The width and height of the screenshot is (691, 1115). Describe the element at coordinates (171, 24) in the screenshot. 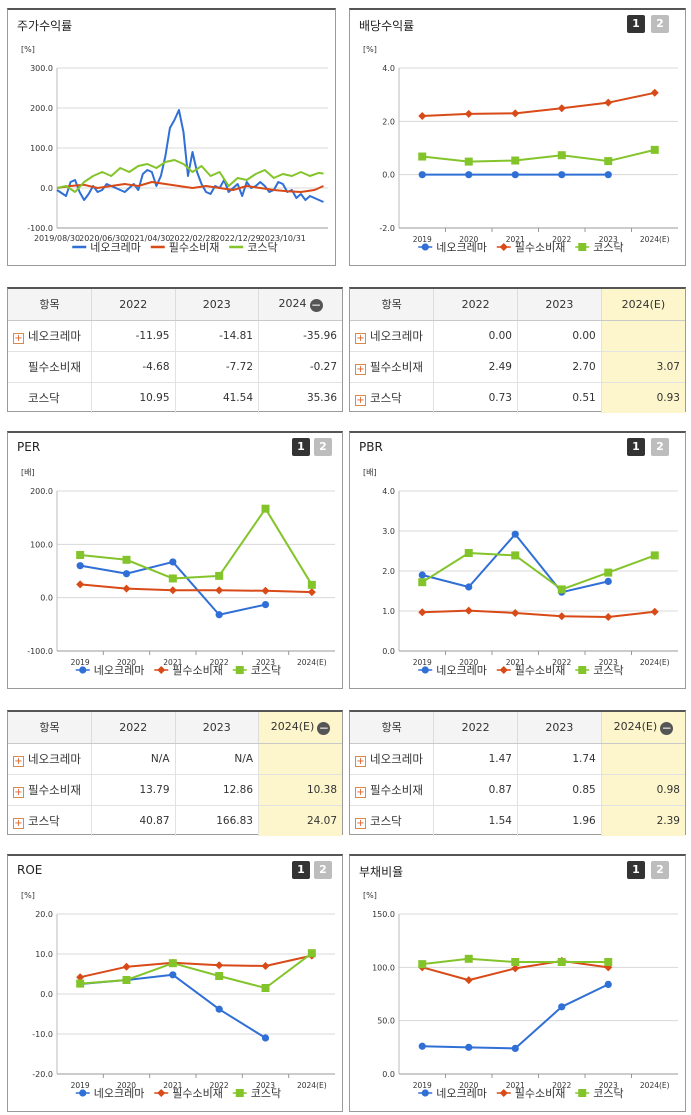

I see `panel-header: 주가수익률` at that location.